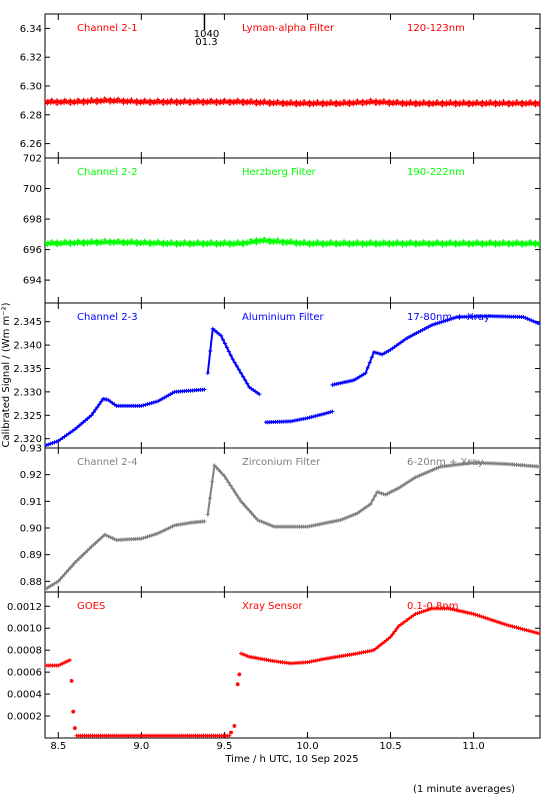 The height and width of the screenshot is (800, 550). Describe the element at coordinates (141, 746) in the screenshot. I see `x-tick-label: 9.0` at that location.